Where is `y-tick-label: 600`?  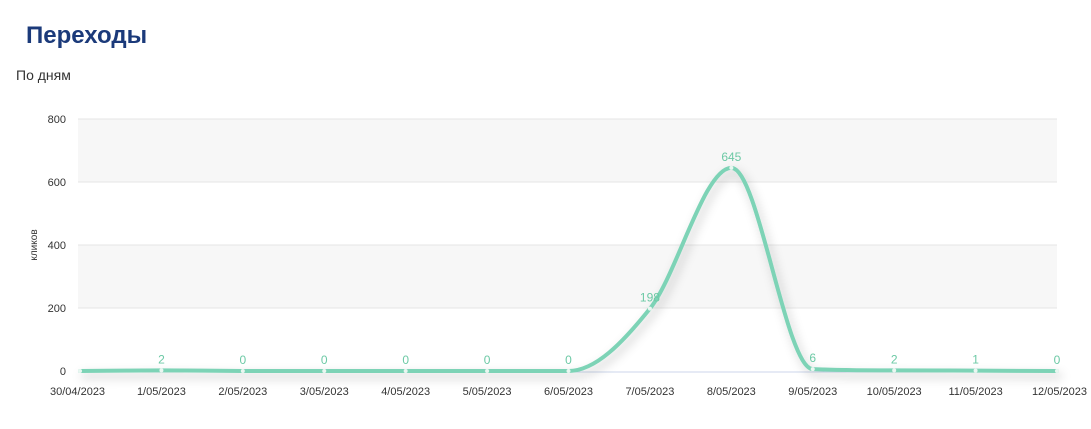 y-tick-label: 600 is located at coordinates (57, 183).